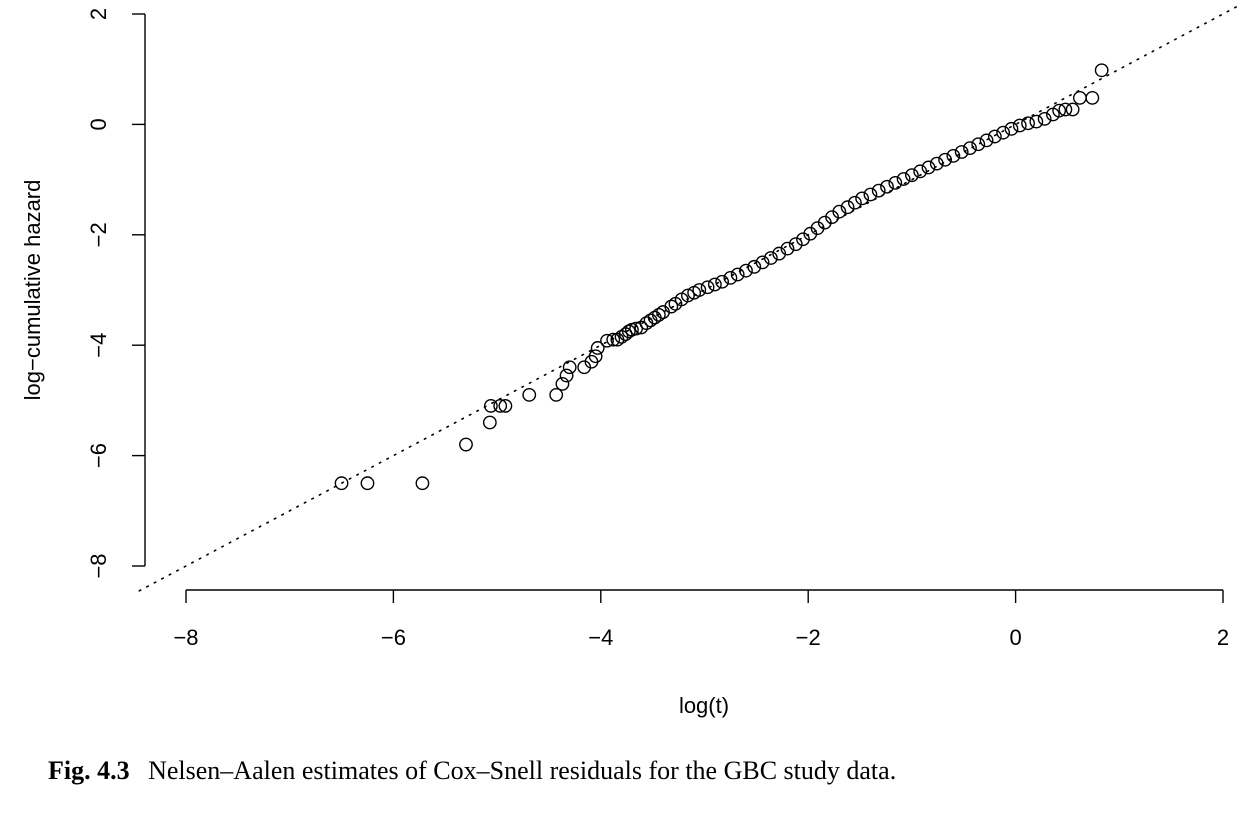 The image size is (1240, 826). I want to click on y-tick-label: −4, so click(98, 345).